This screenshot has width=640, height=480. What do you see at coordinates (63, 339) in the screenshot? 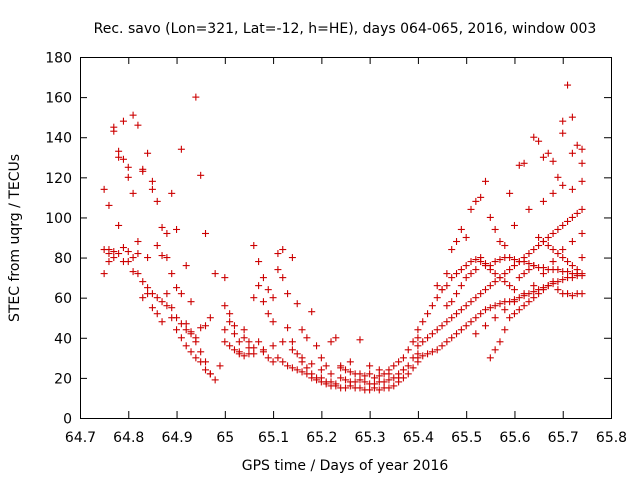
I see `y-tick-label: 40` at bounding box center [63, 339].